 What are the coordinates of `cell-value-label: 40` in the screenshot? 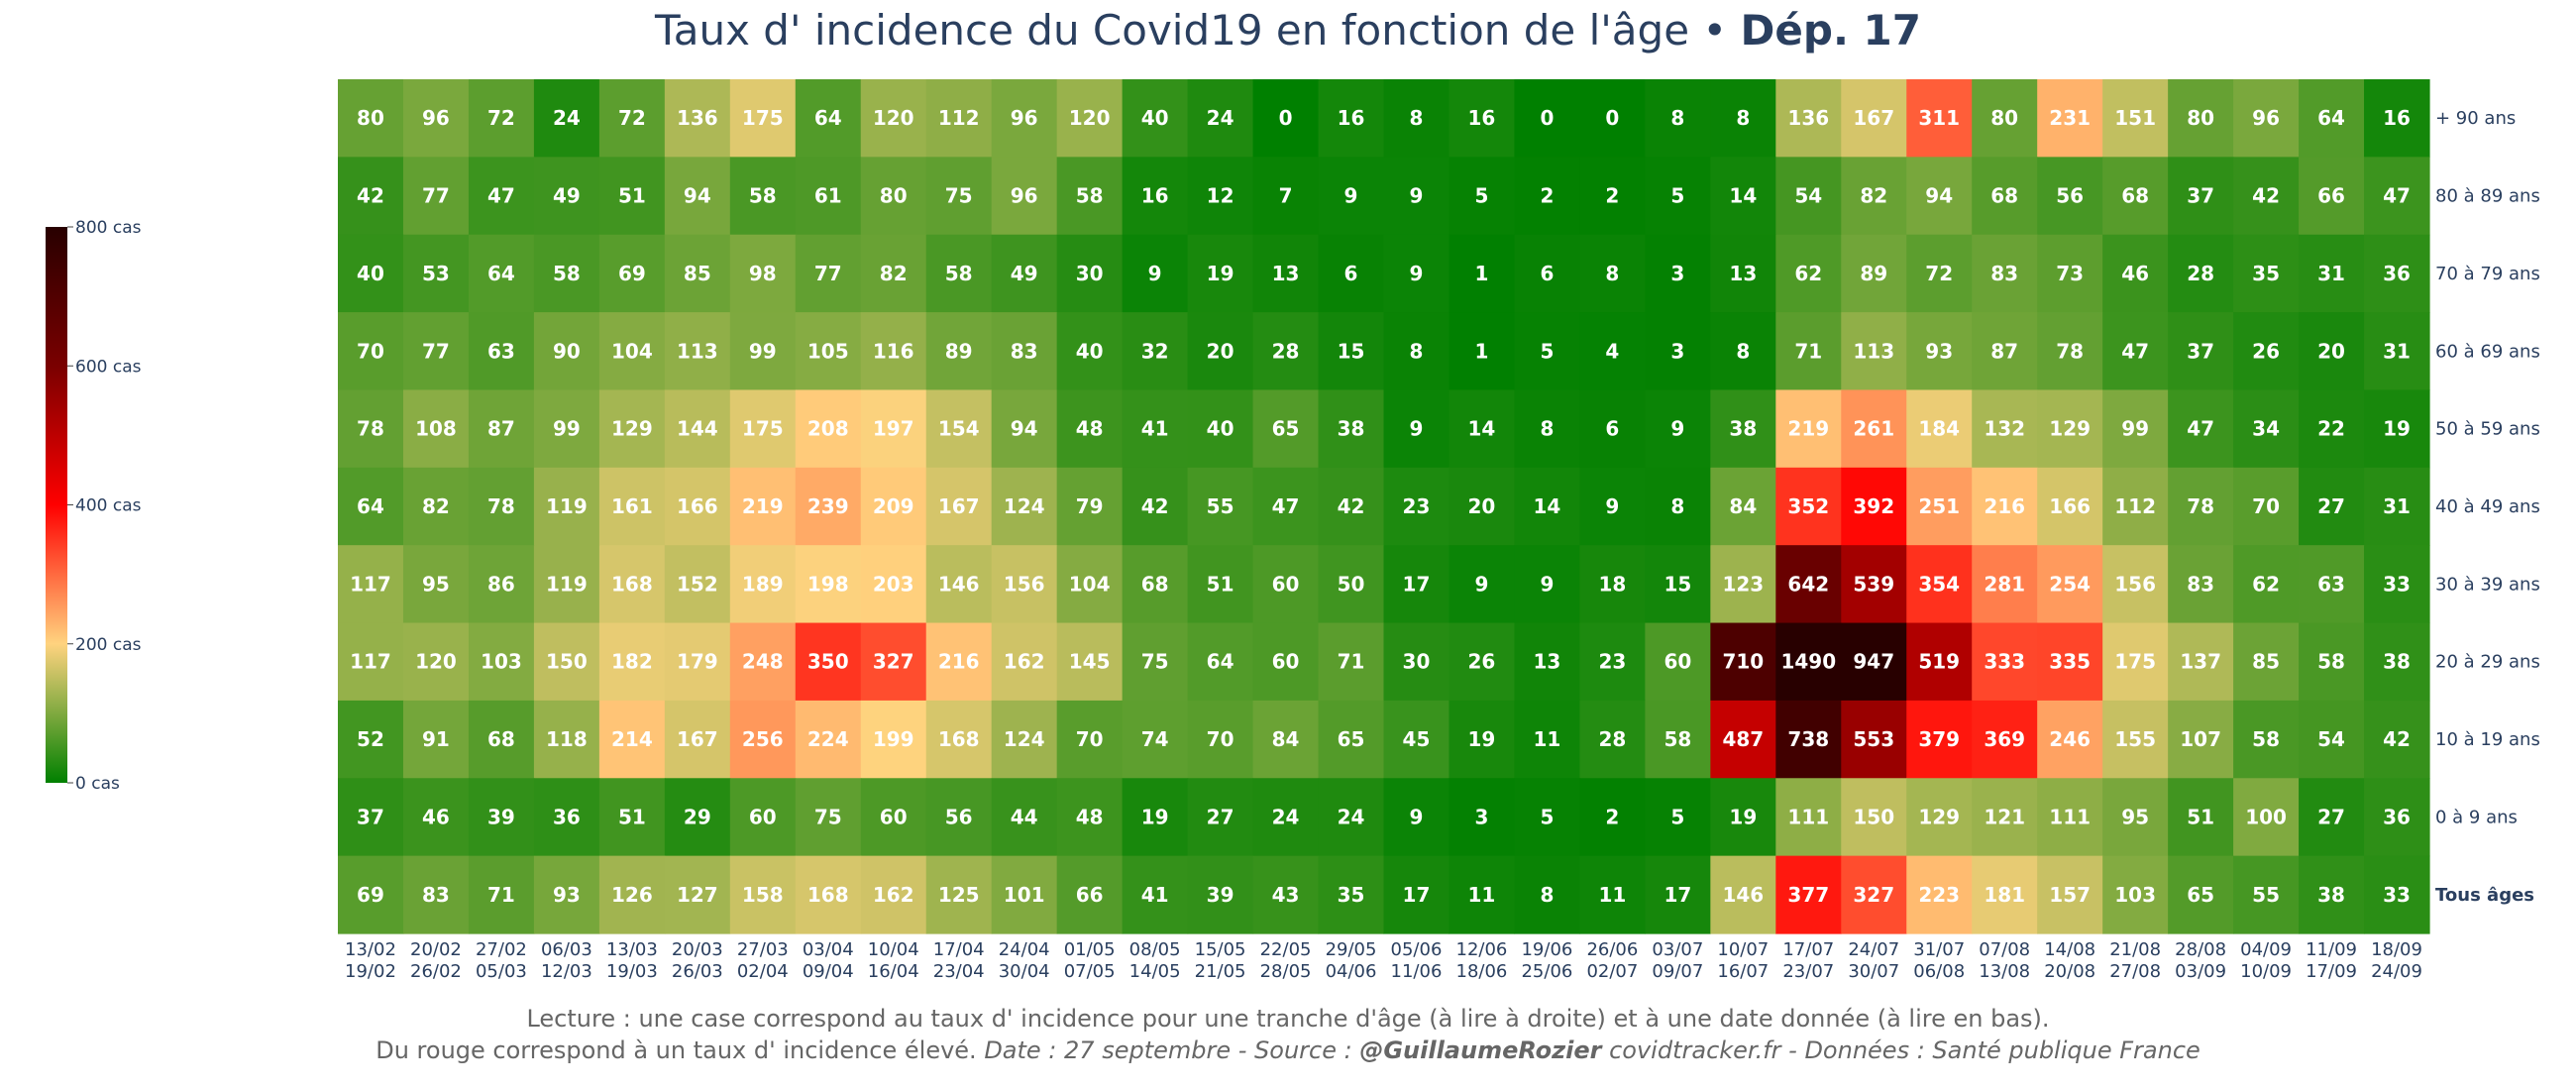 It's located at (1090, 351).